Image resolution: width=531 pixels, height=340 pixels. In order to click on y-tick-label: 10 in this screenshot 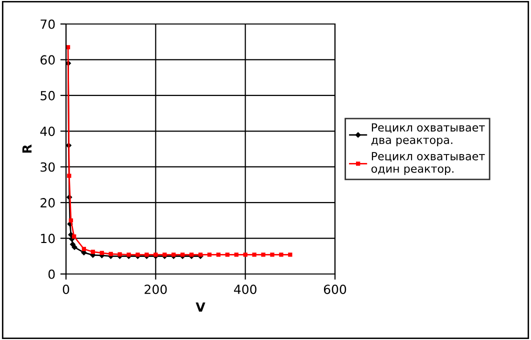, I will do `click(48, 239)`.